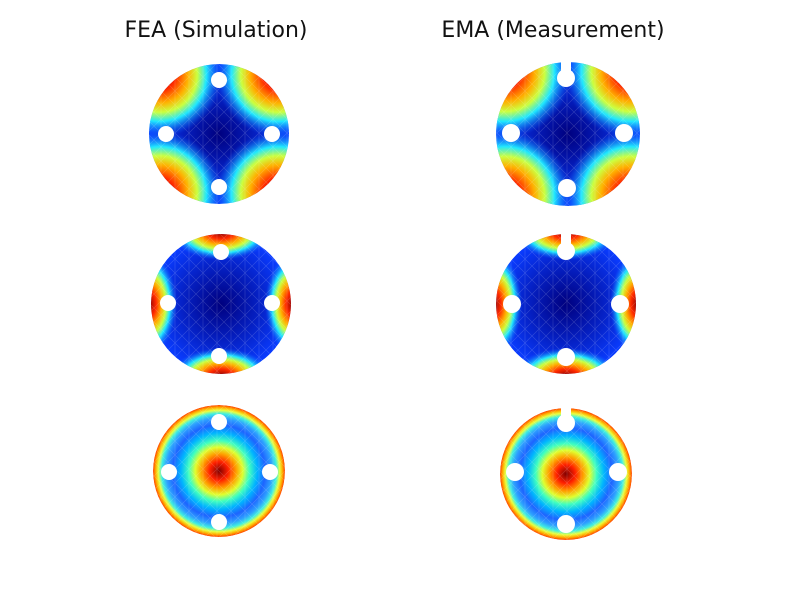 Image resolution: width=792 pixels, height=594 pixels. Describe the element at coordinates (221, 304) in the screenshot. I see `fea-mode-2-disk` at that location.